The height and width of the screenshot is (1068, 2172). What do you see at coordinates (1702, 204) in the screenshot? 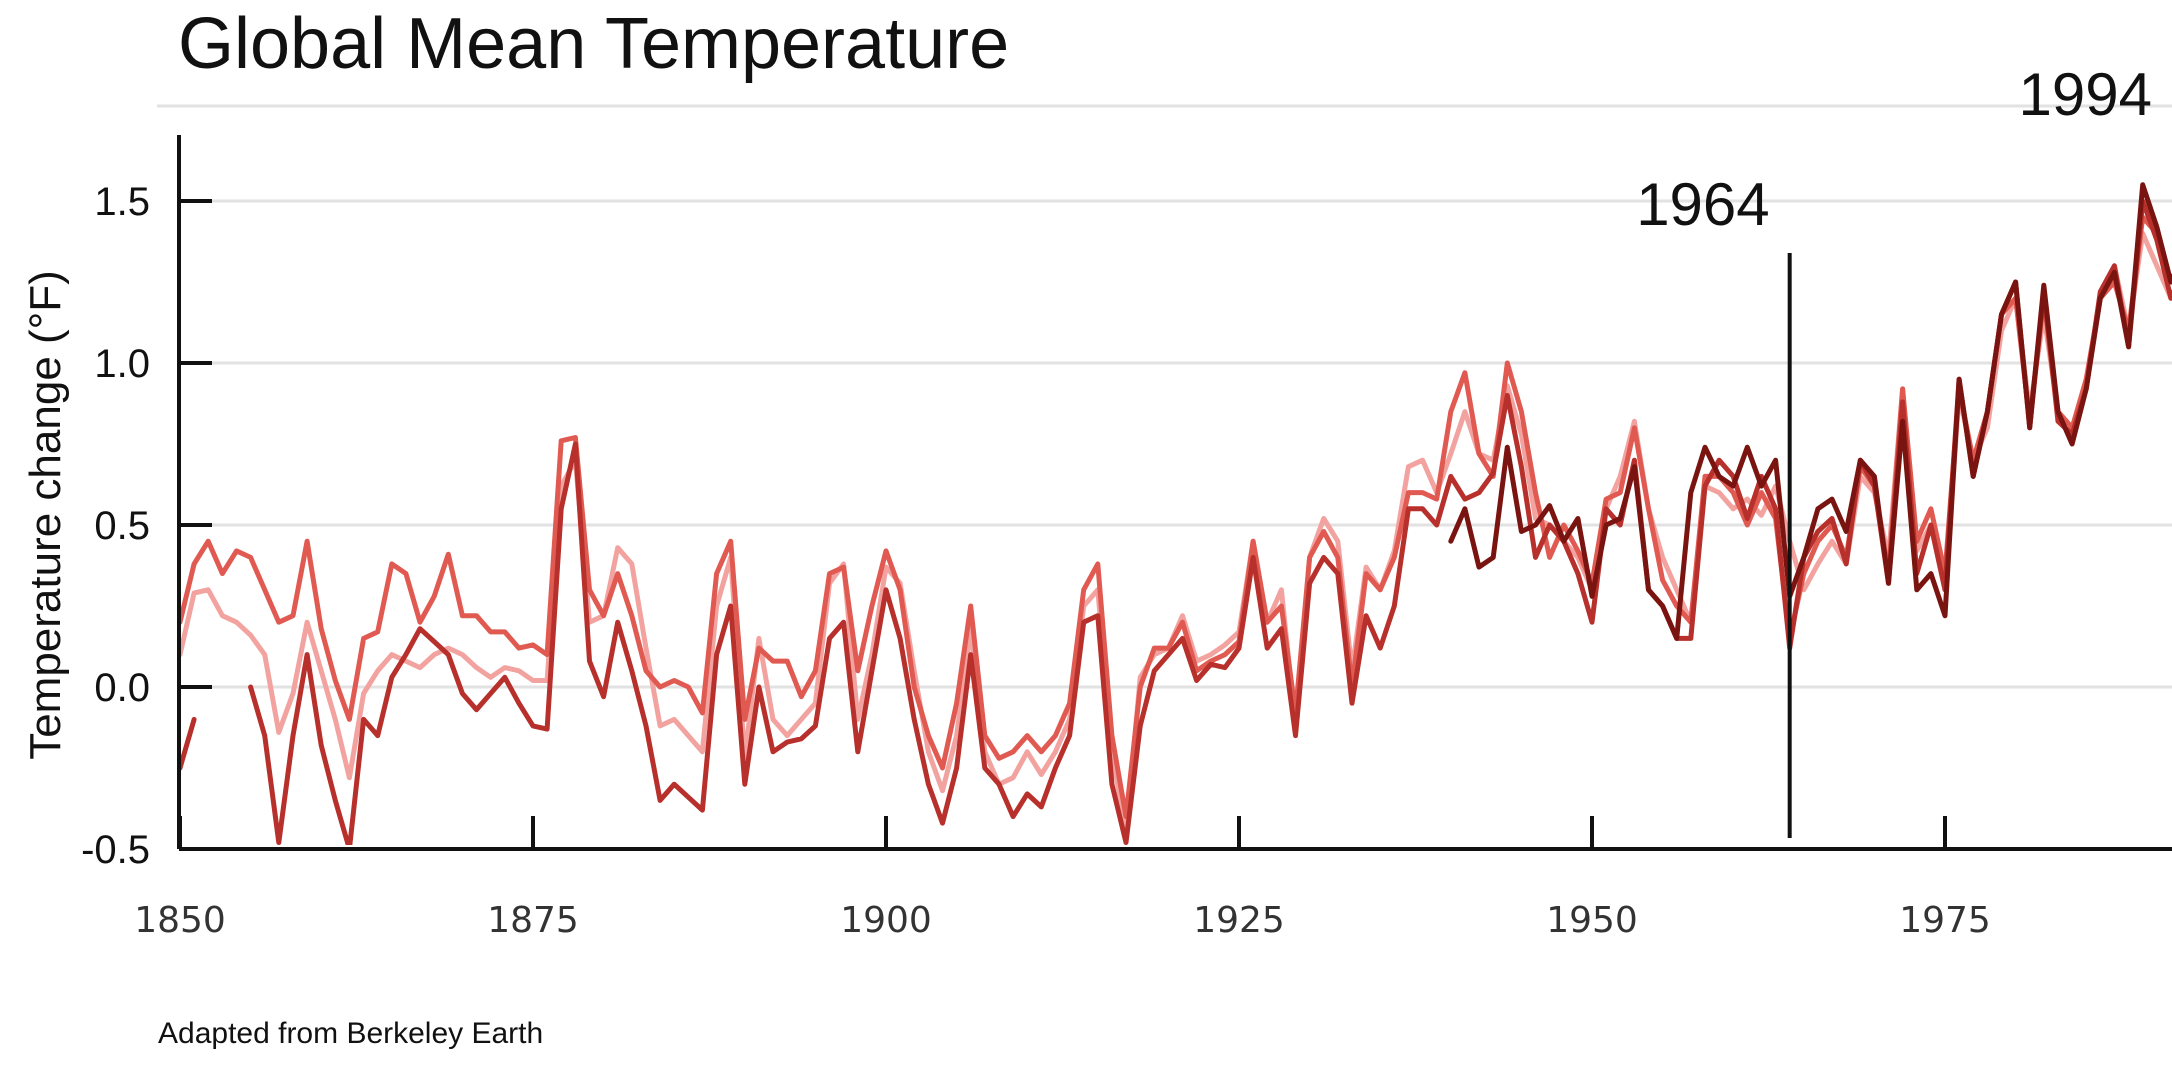
I see `marker-label-1964: 1964` at bounding box center [1702, 204].